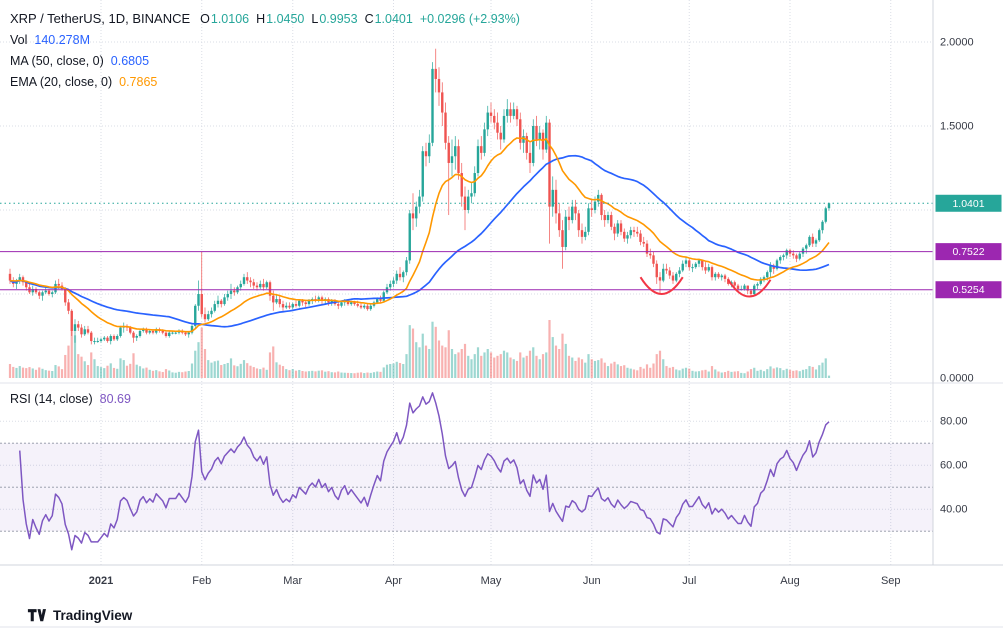 The image size is (1003, 634). Describe the element at coordinates (466, 271) in the screenshot. I see `price-lines` at that location.